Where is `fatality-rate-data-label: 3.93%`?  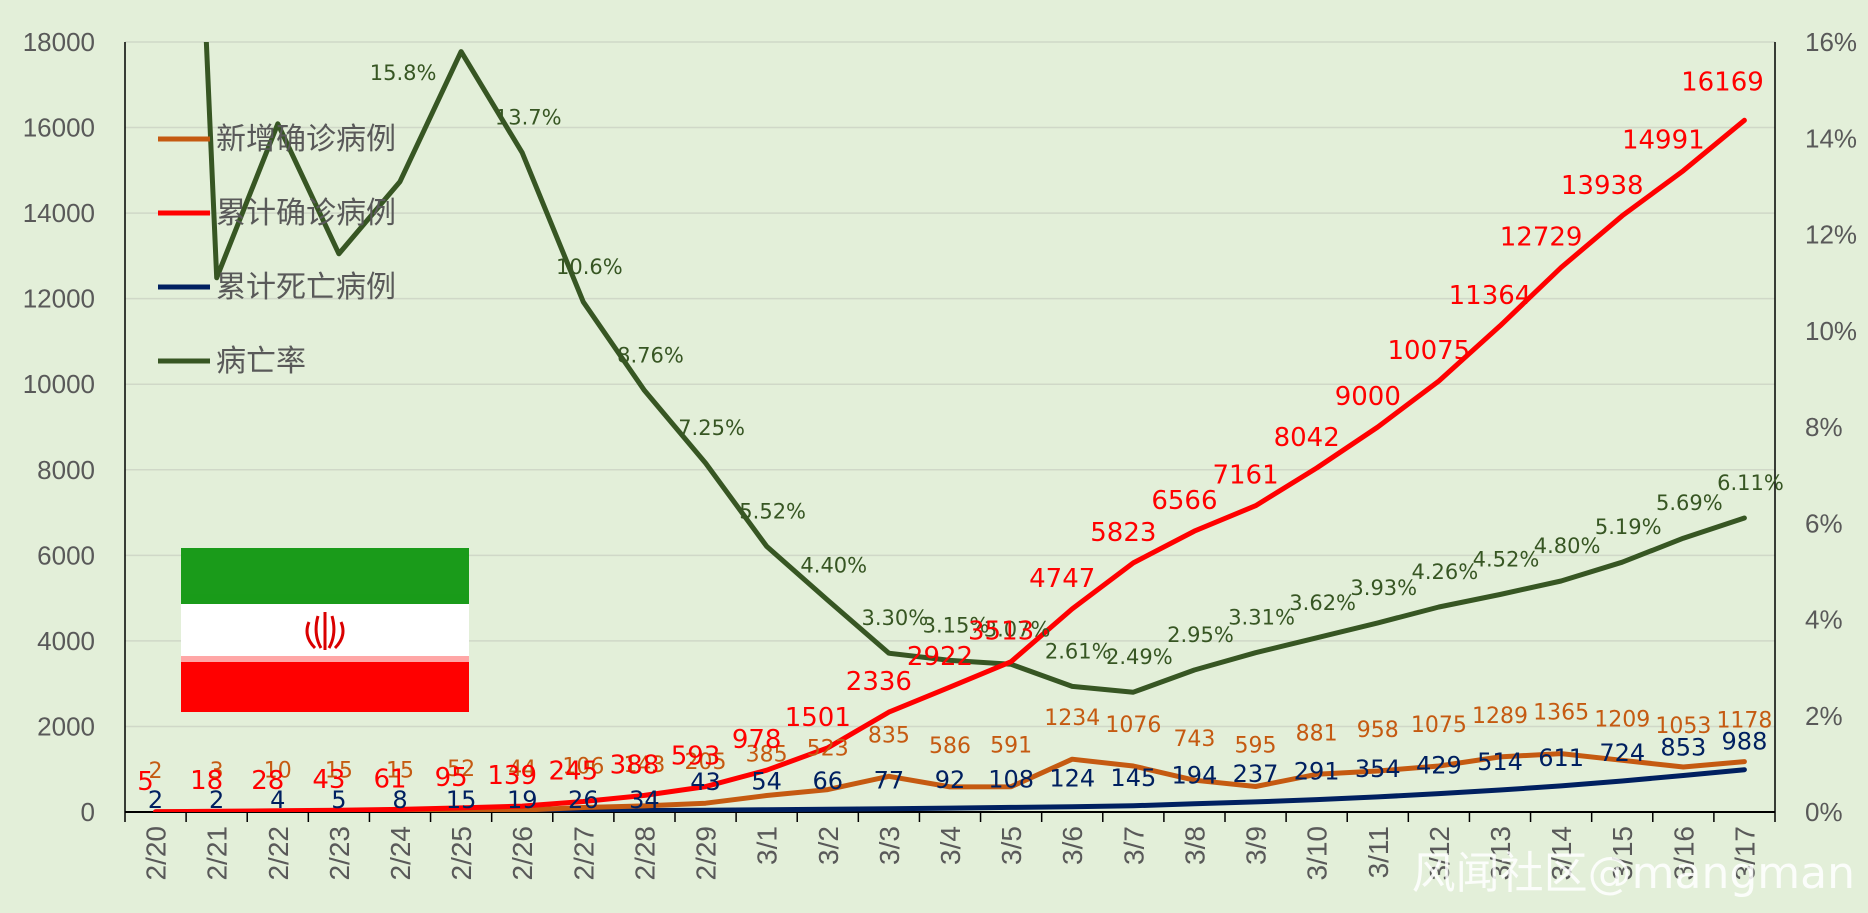
fatality-rate-data-label: 3.93% is located at coordinates (1383, 588).